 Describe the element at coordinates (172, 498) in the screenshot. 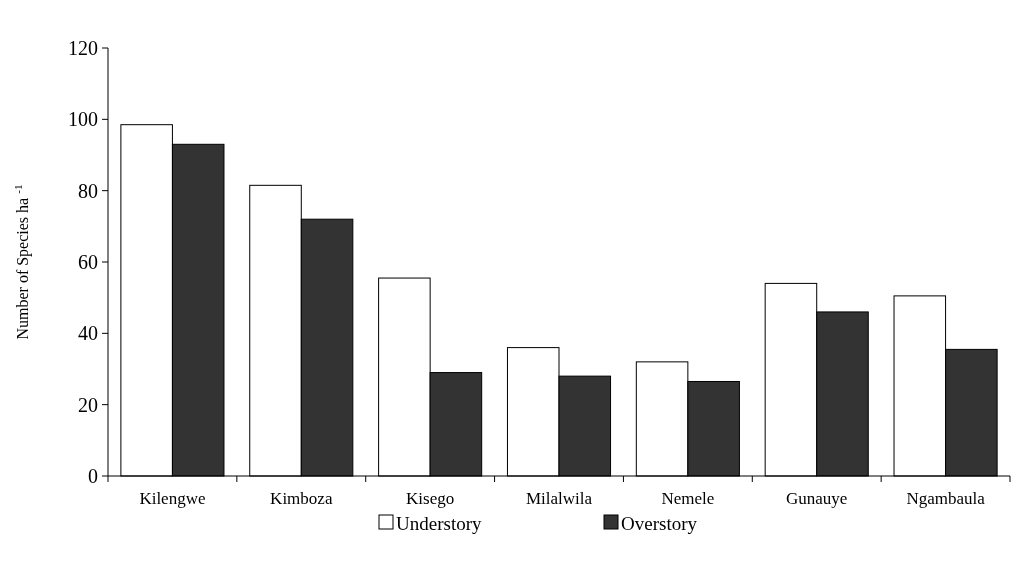

I see `x-tick-label: Kilengwe` at that location.